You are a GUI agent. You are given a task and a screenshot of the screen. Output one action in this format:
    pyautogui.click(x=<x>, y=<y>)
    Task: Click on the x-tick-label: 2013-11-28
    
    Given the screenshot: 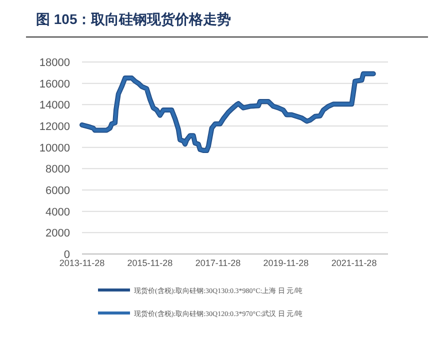 What is the action you would take?
    pyautogui.click(x=82, y=263)
    